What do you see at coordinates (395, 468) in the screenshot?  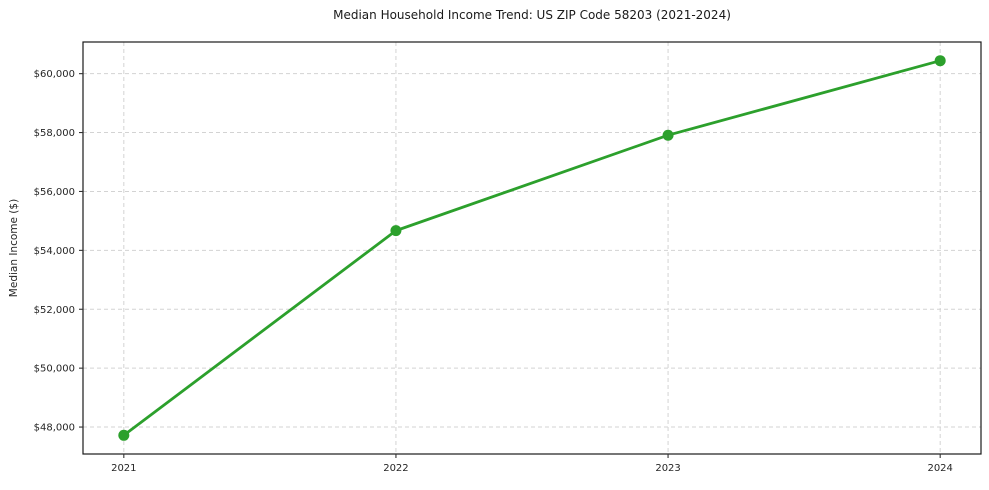 I see `x-tick-label: 2022` at bounding box center [395, 468].